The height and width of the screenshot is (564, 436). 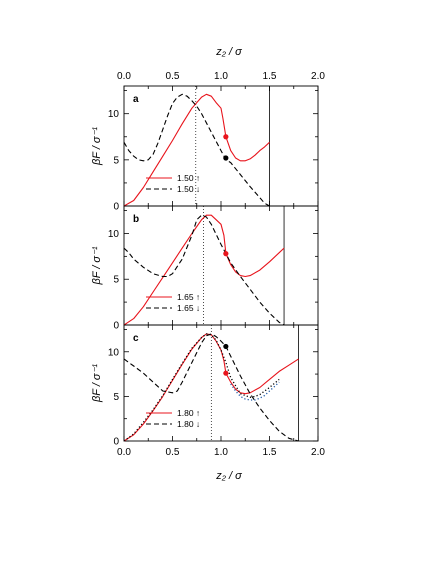 I want to click on panel-label: a, so click(x=136, y=99).